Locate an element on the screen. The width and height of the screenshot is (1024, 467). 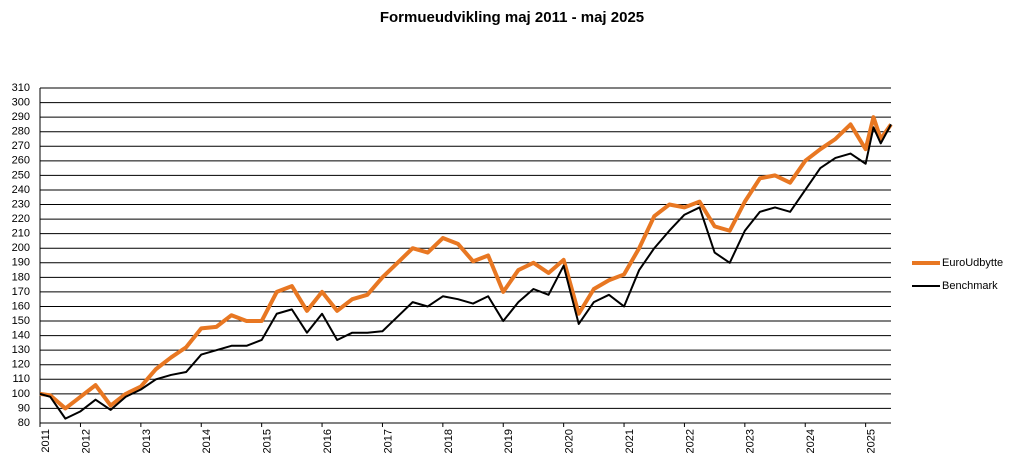
y-tick-label: 280 is located at coordinates (21, 132).